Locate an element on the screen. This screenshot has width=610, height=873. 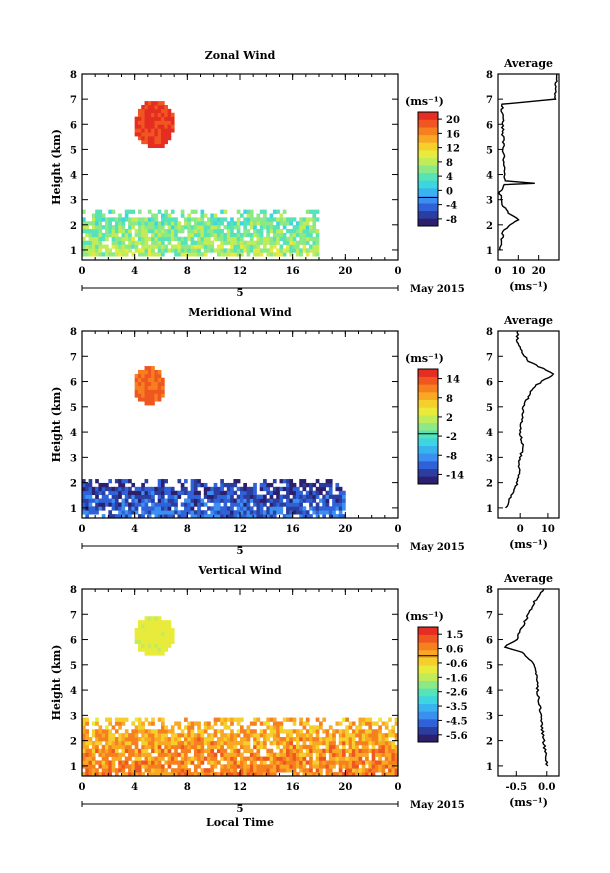
y-tick-label: 1 is located at coordinates (73, 509).